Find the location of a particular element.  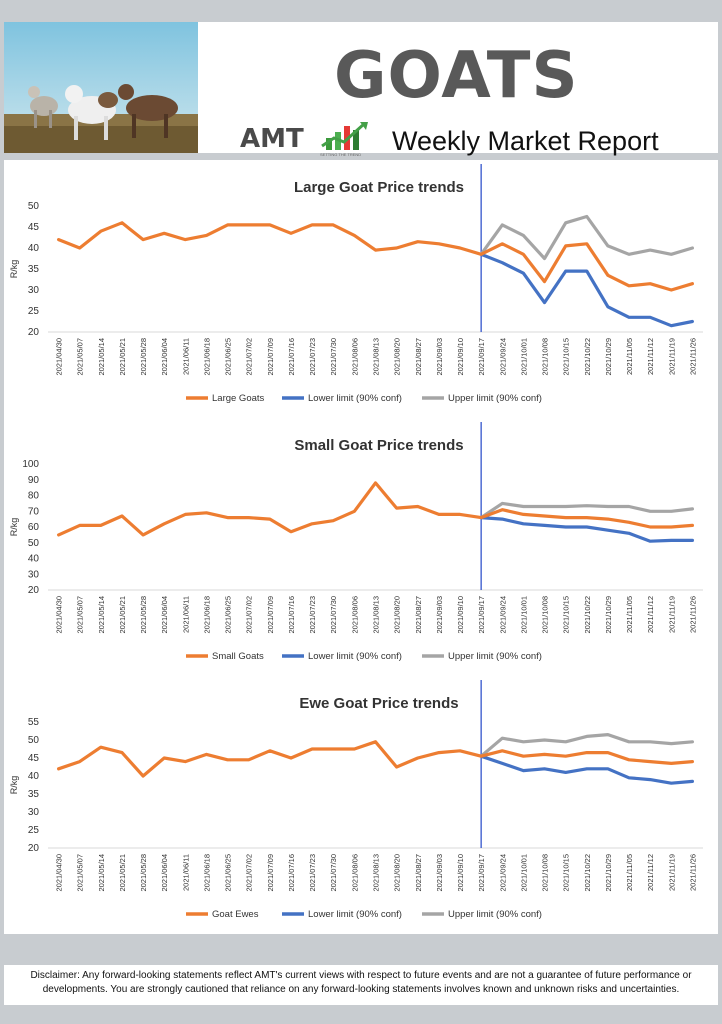

x-tick-label: 2021/11/12 is located at coordinates (650, 356).